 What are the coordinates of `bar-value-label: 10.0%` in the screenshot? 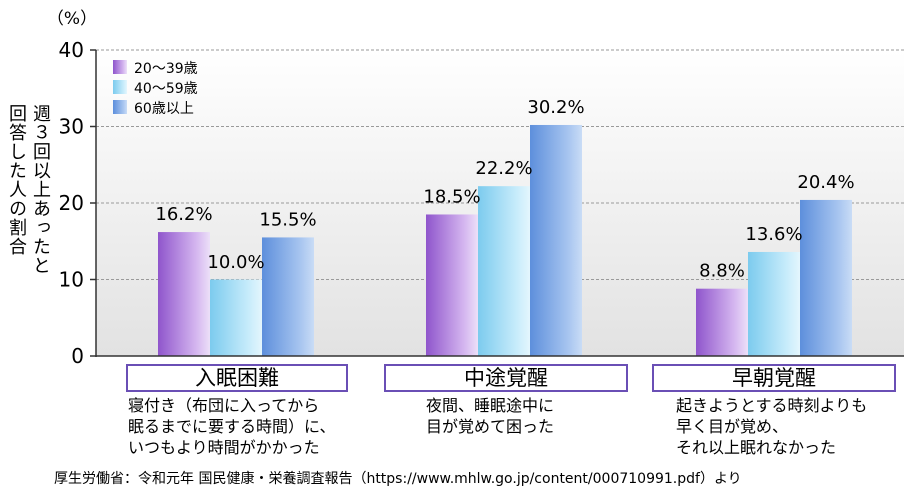 It's located at (235, 262).